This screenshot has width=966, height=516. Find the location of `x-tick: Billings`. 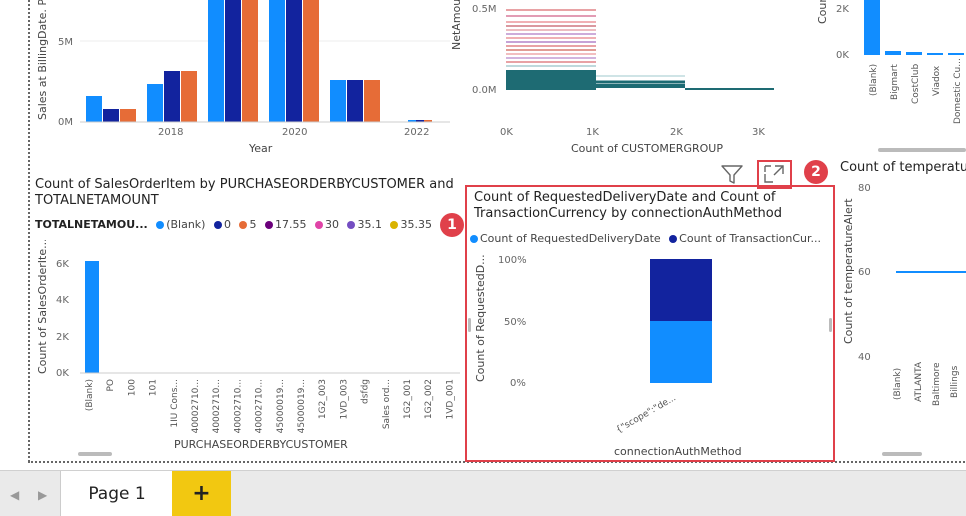

x-tick: Billings is located at coordinates (955, 381).